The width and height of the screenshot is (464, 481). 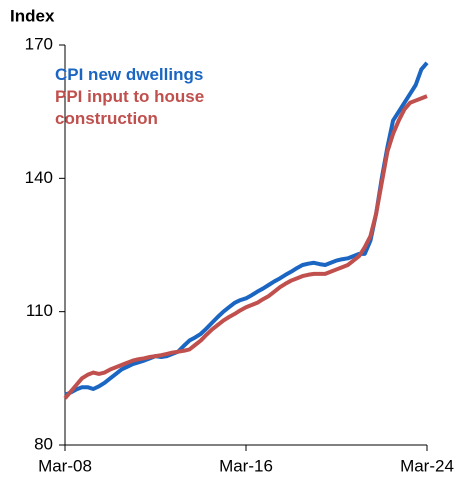 What do you see at coordinates (65, 465) in the screenshot?
I see `x-tick-label: Mar-08` at bounding box center [65, 465].